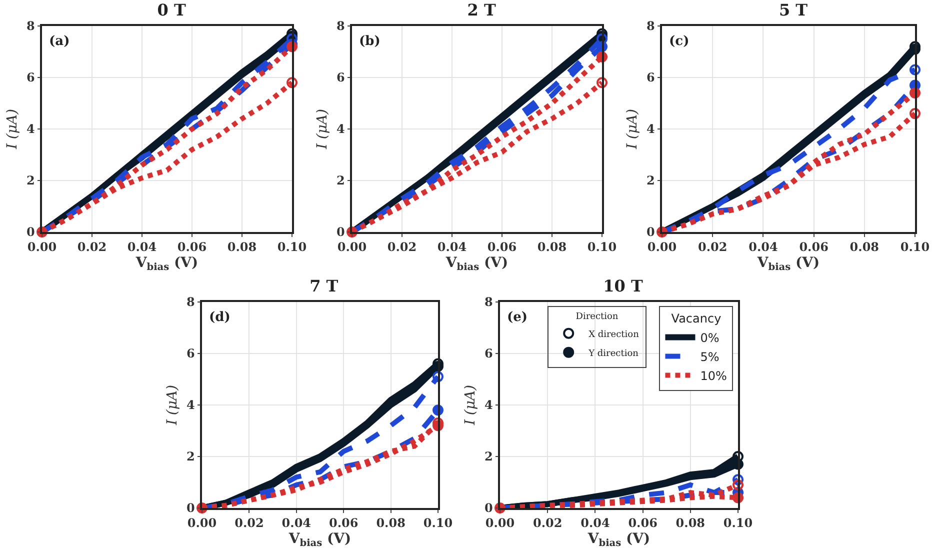 The image size is (935, 552). What do you see at coordinates (597, 317) in the screenshot?
I see `annotation: Direction` at bounding box center [597, 317].